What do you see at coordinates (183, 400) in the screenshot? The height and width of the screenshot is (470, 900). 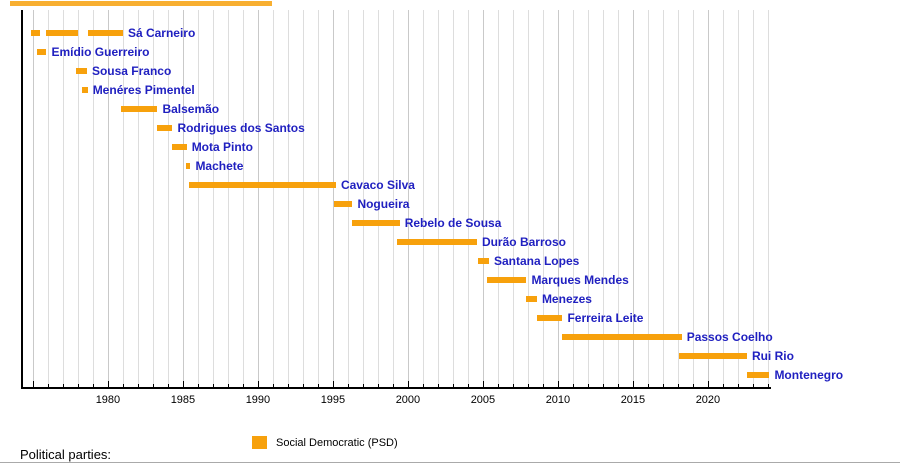 I see `axis-tick-label: 1985` at bounding box center [183, 400].